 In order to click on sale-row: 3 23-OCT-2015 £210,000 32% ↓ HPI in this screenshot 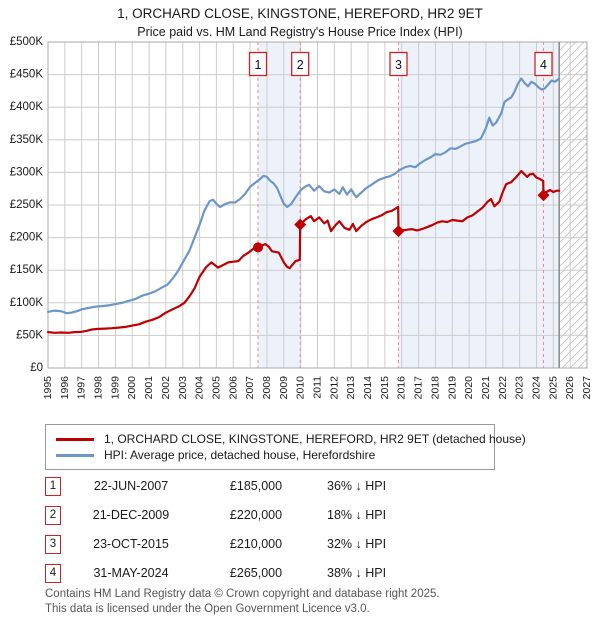, I will do `click(215, 544)`.